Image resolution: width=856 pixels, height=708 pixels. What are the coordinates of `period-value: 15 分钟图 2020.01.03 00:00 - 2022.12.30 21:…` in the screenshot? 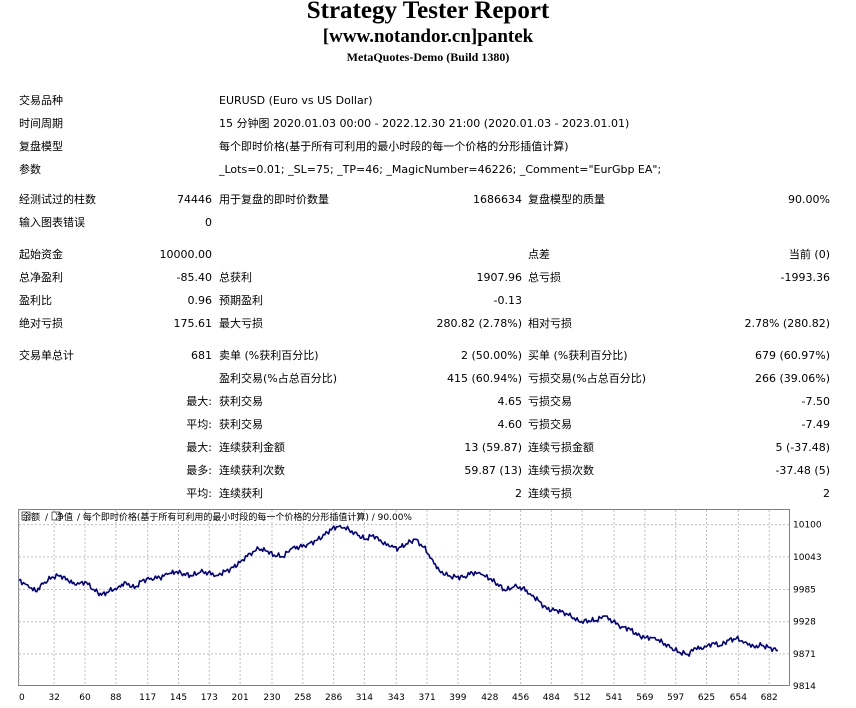 It's located at (424, 123).